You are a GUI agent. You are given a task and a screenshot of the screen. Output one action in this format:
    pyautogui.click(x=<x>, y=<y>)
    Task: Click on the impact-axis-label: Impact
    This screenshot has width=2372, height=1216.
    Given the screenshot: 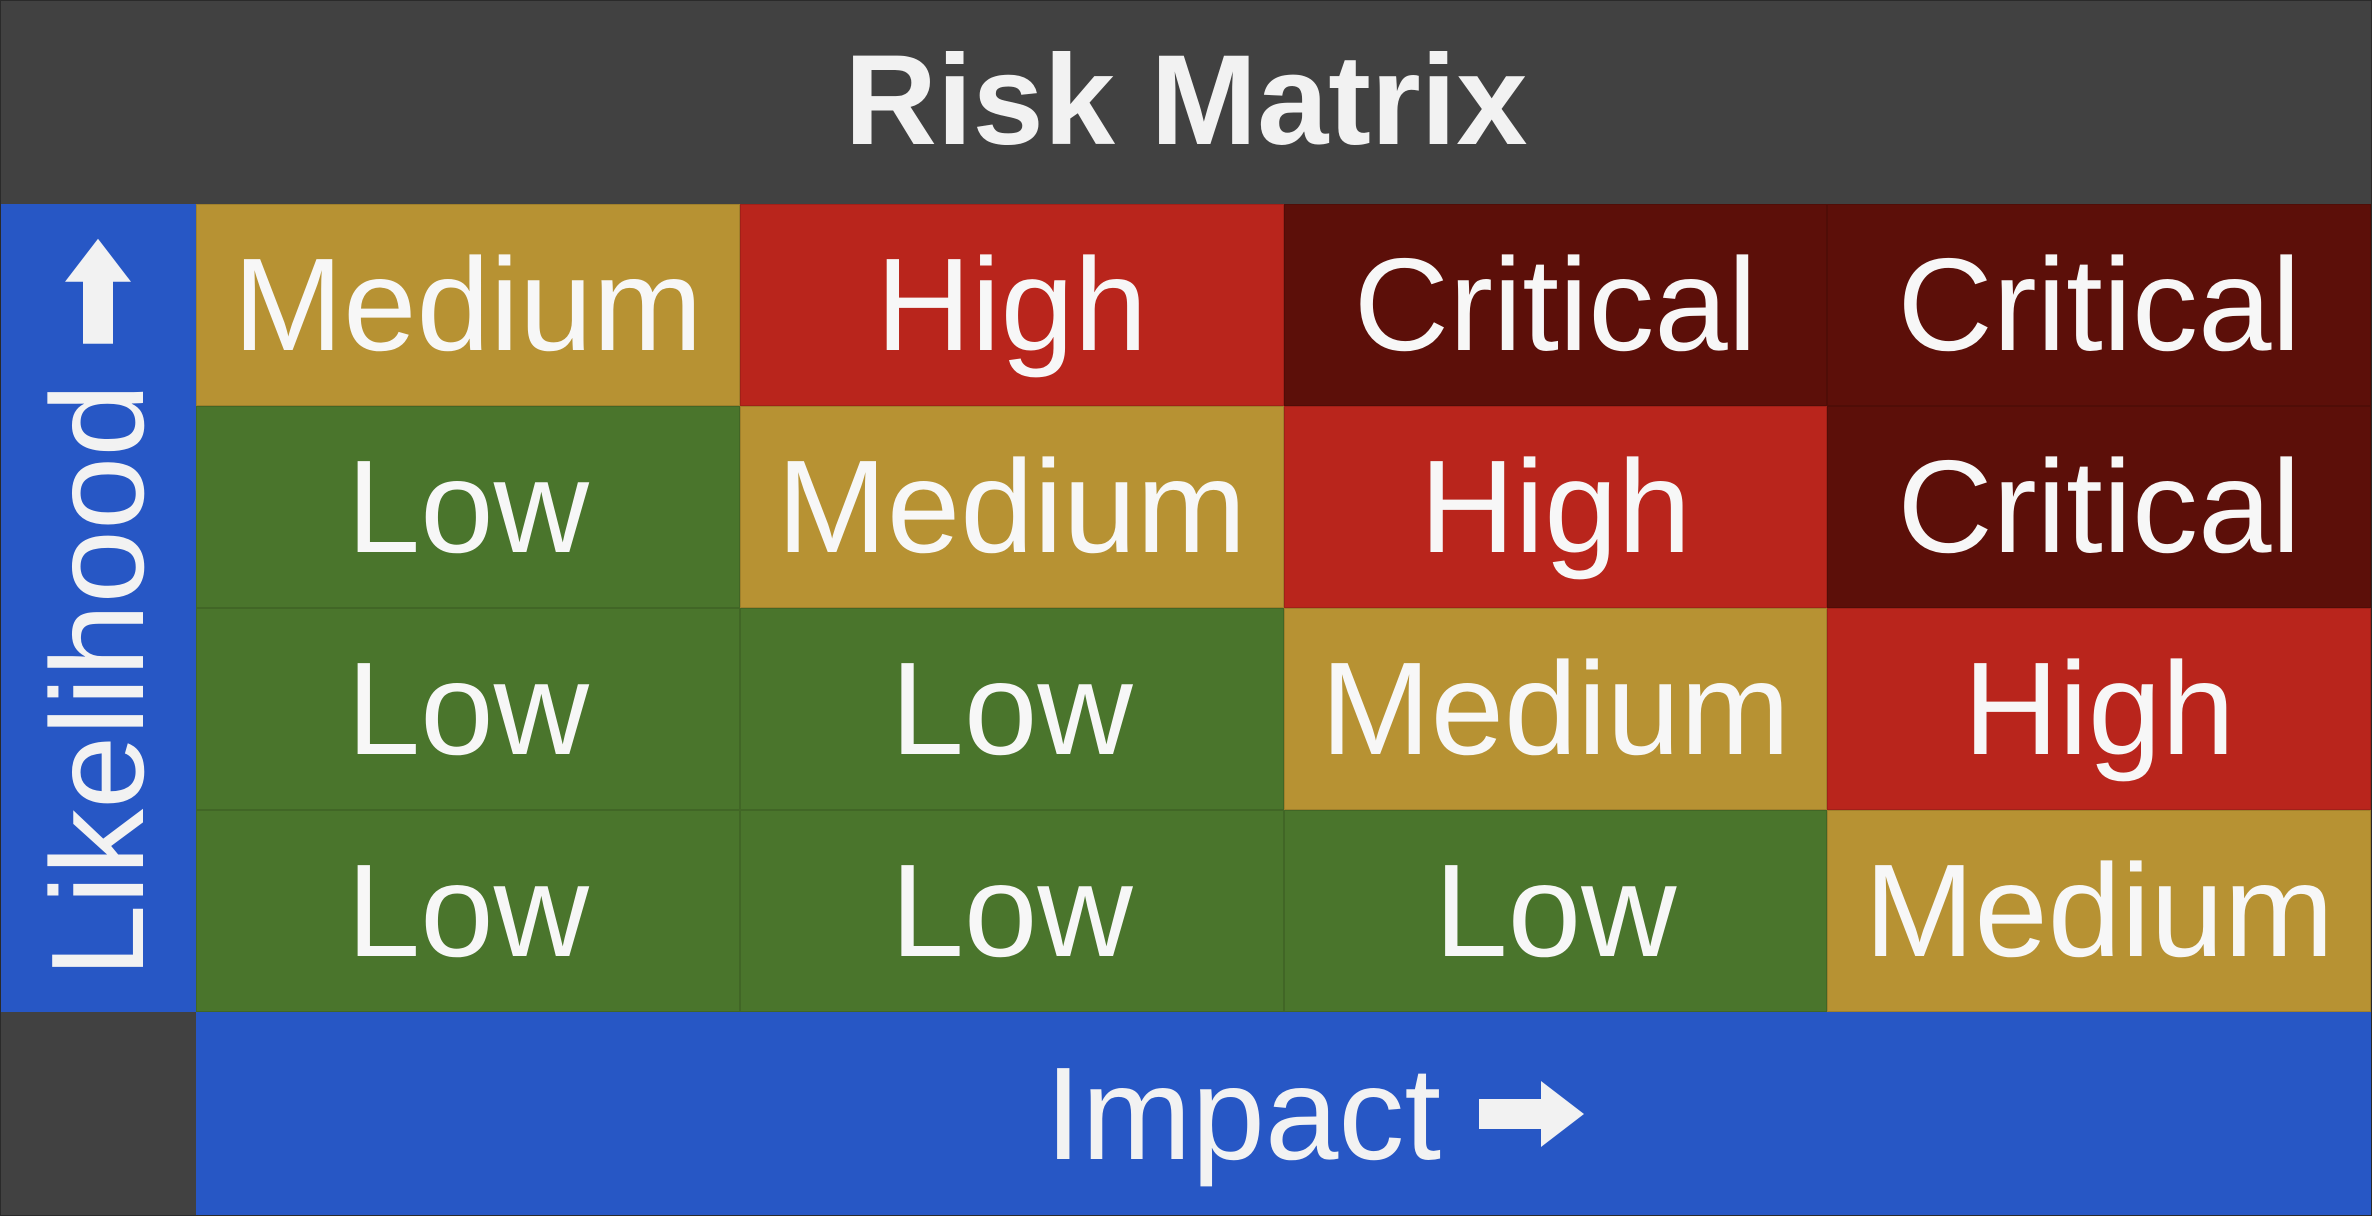 What is the action you would take?
    pyautogui.click(x=1243, y=1113)
    